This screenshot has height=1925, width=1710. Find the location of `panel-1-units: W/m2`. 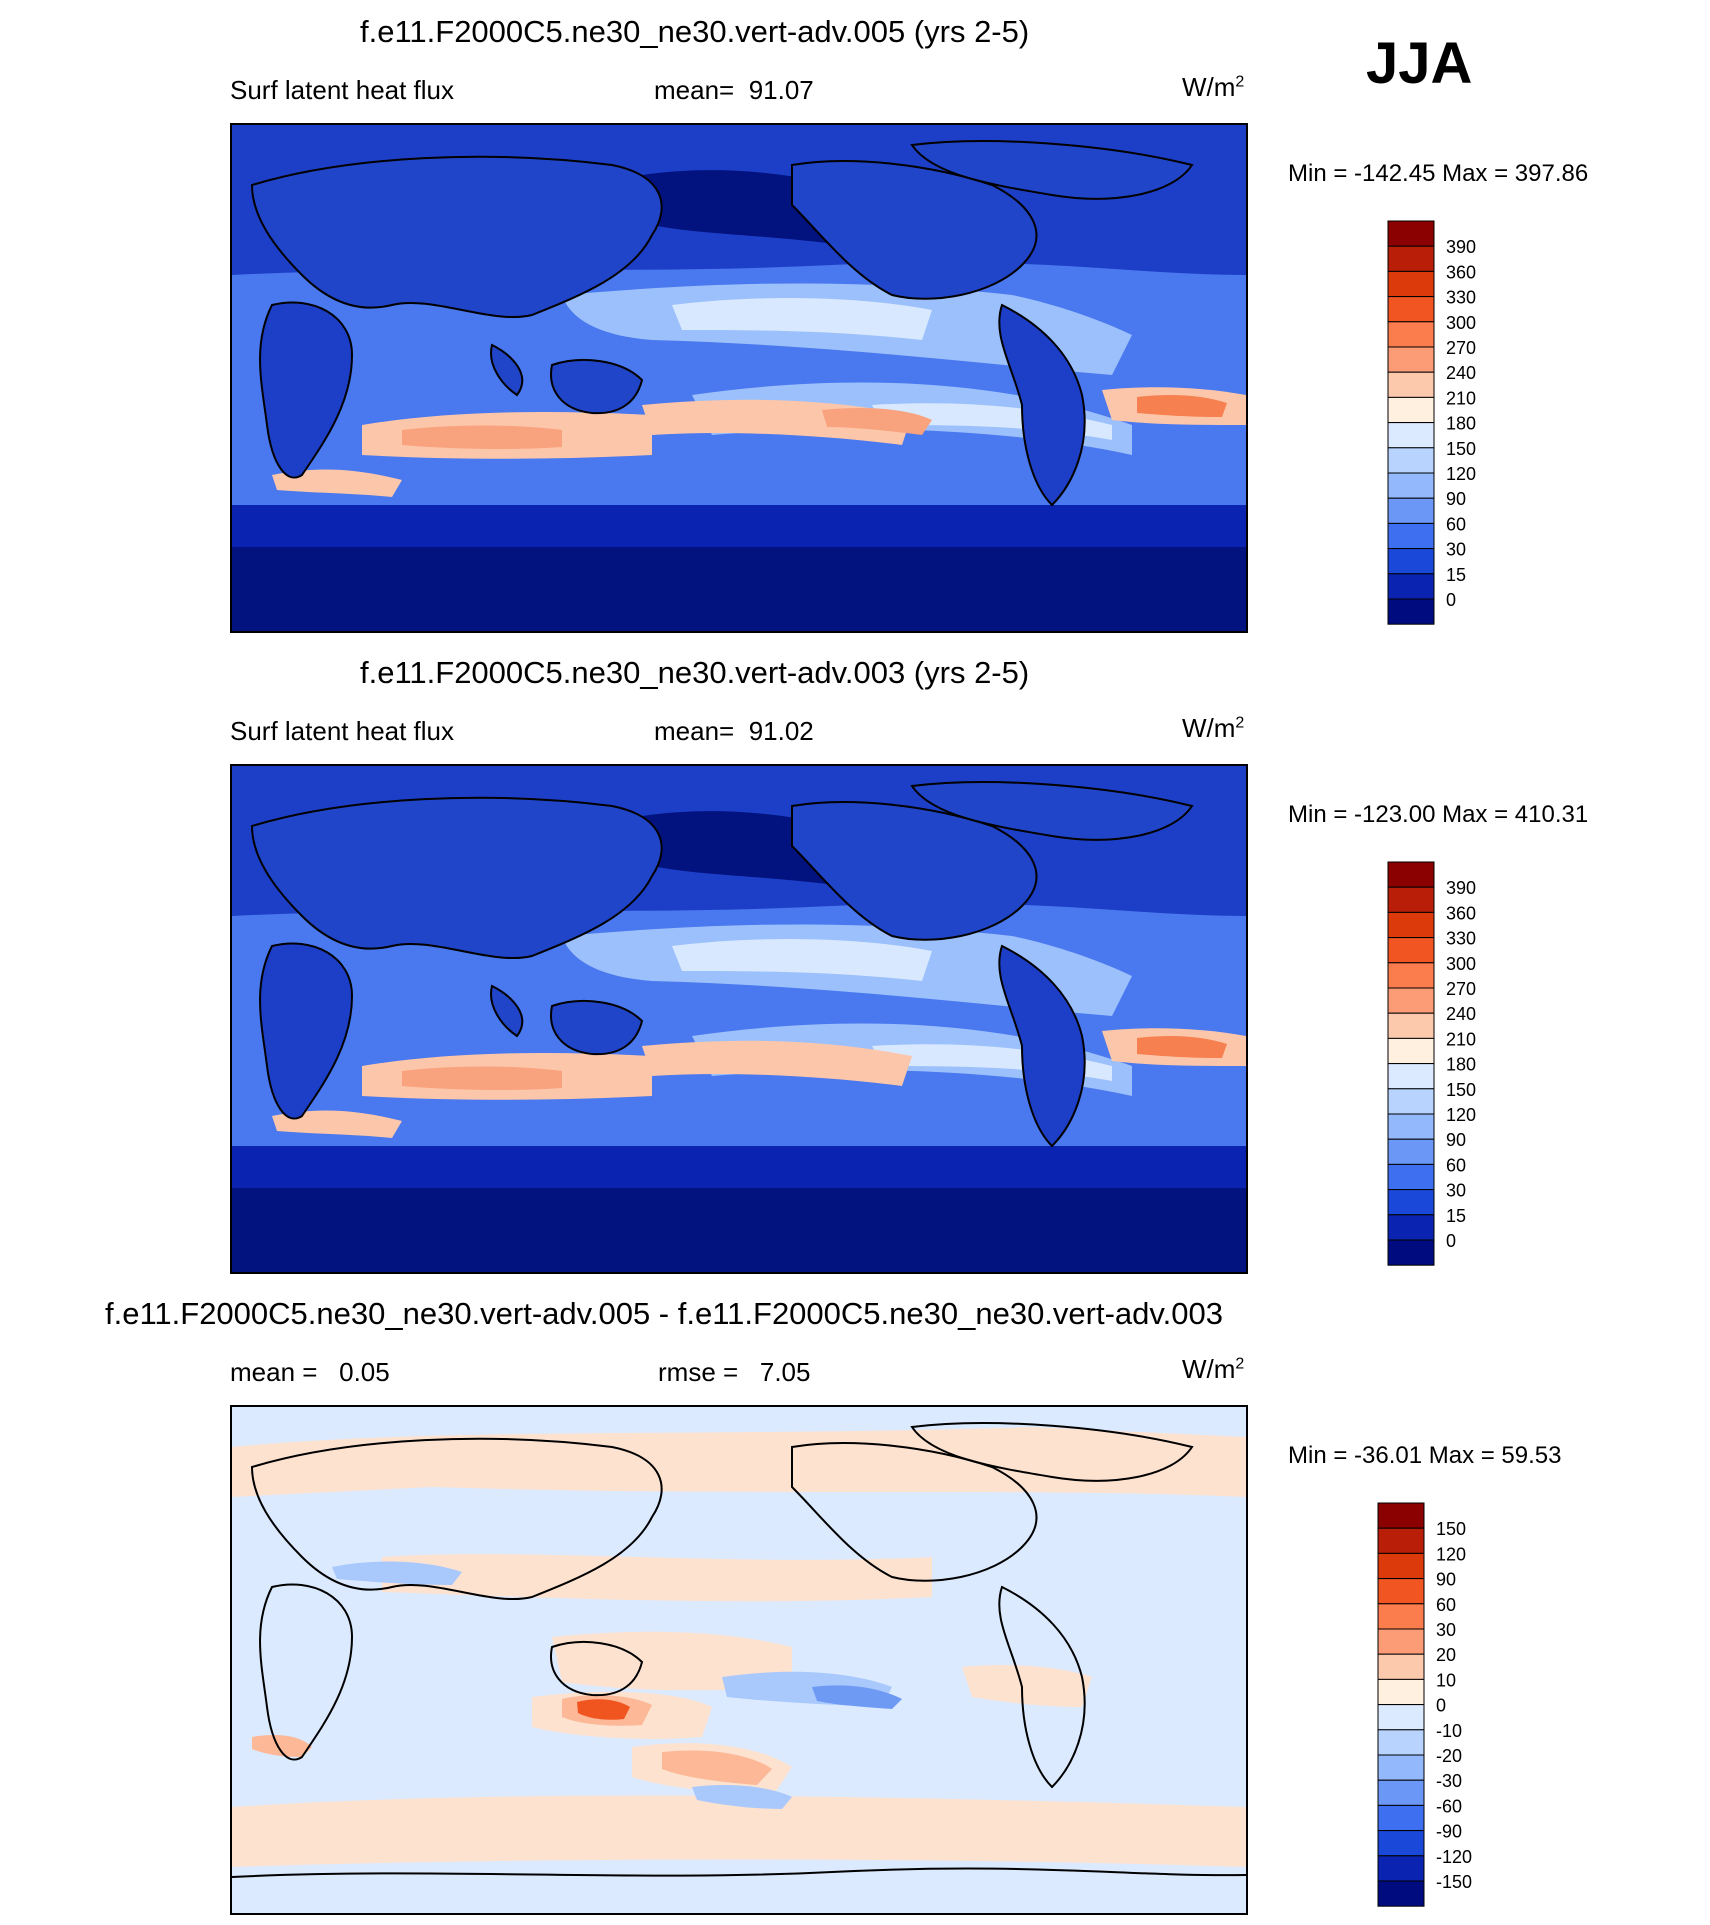

panel-1-units: W/m2 is located at coordinates (1213, 87).